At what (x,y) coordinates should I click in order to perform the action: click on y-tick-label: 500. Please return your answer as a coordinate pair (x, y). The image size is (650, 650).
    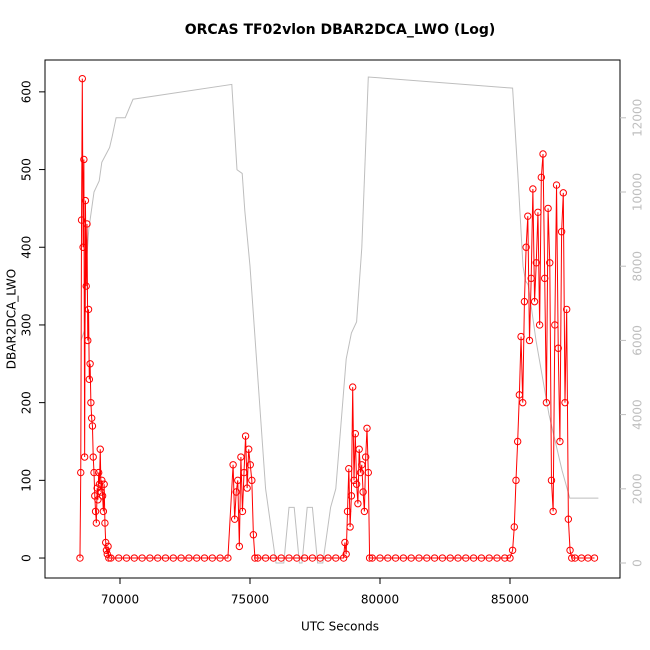
    Looking at the image, I should click on (27, 169).